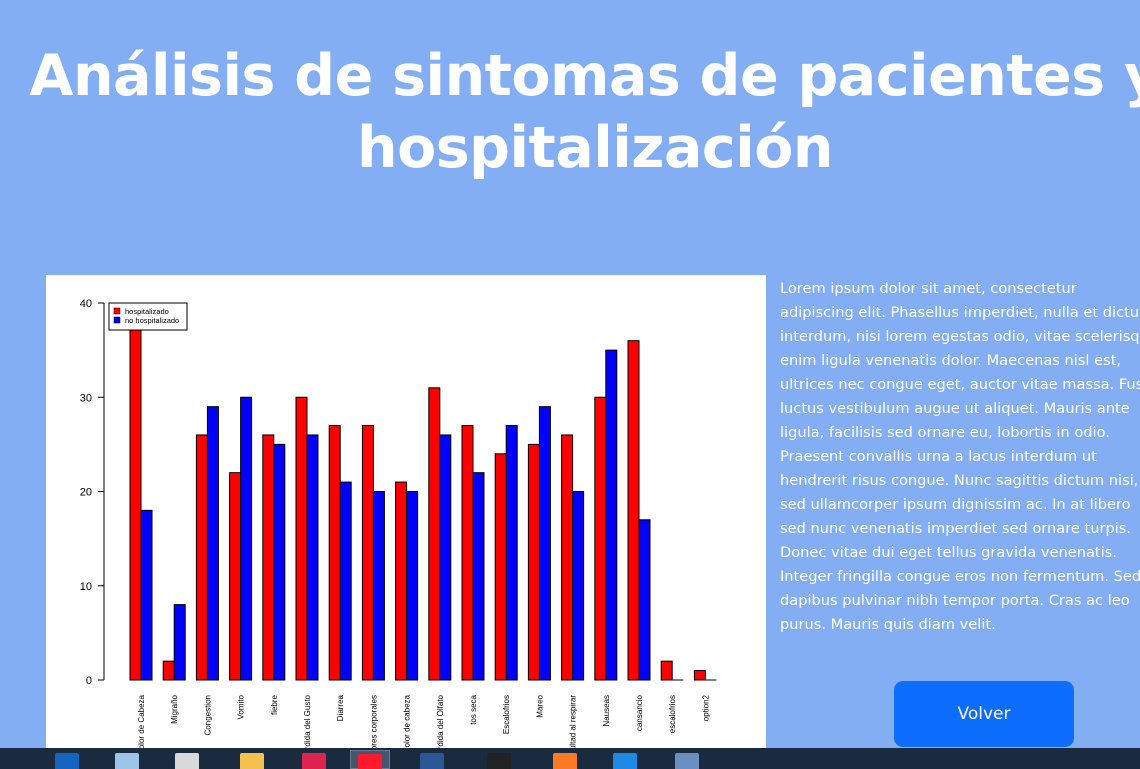  I want to click on x-tick-label: Dolores corporales, so click(373, 725).